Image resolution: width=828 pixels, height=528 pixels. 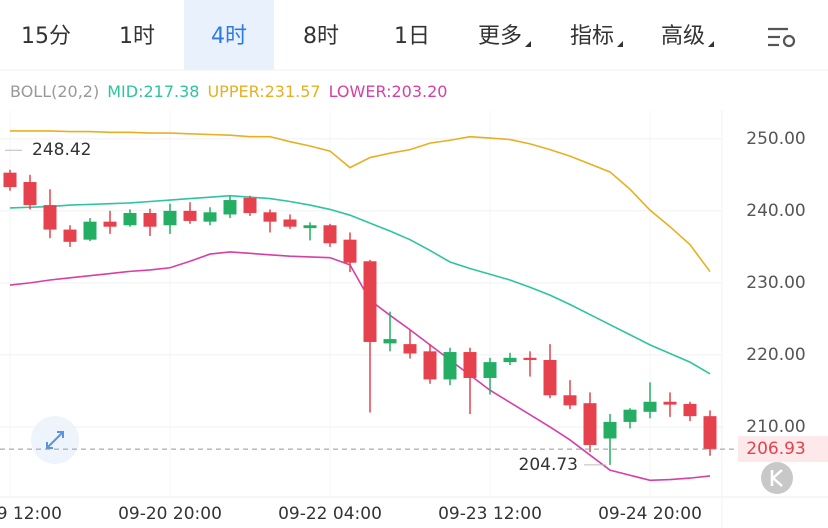 What do you see at coordinates (789, 41) in the screenshot?
I see `icon-gear` at bounding box center [789, 41].